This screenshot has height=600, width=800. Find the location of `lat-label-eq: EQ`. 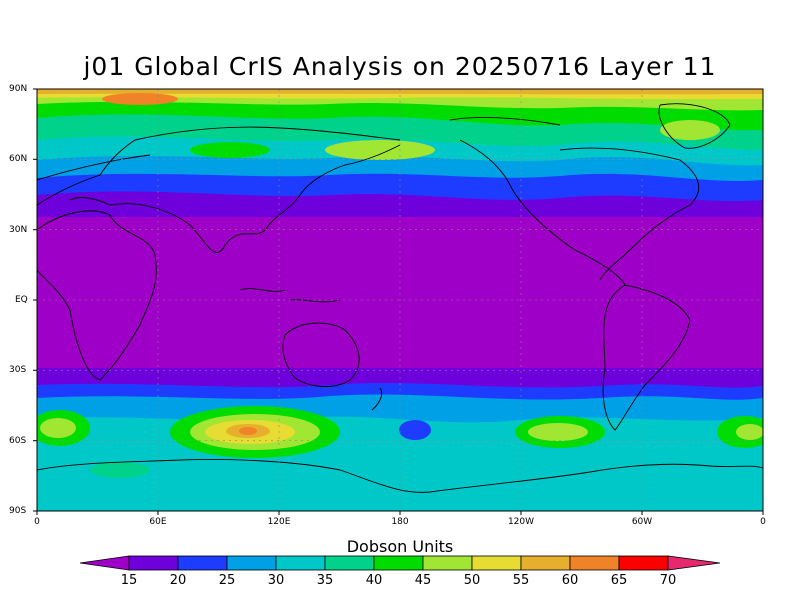

lat-label-eq: EQ is located at coordinates (21, 300).